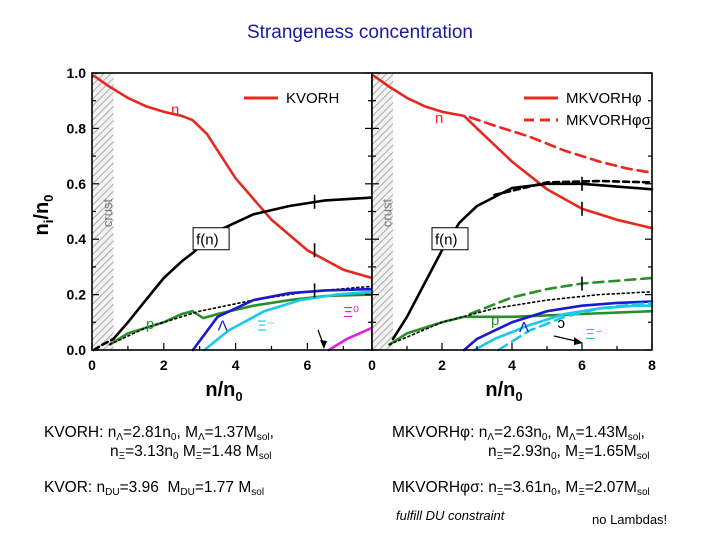 This screenshot has width=720, height=540. I want to click on series-kvor-p, so click(520, 318).